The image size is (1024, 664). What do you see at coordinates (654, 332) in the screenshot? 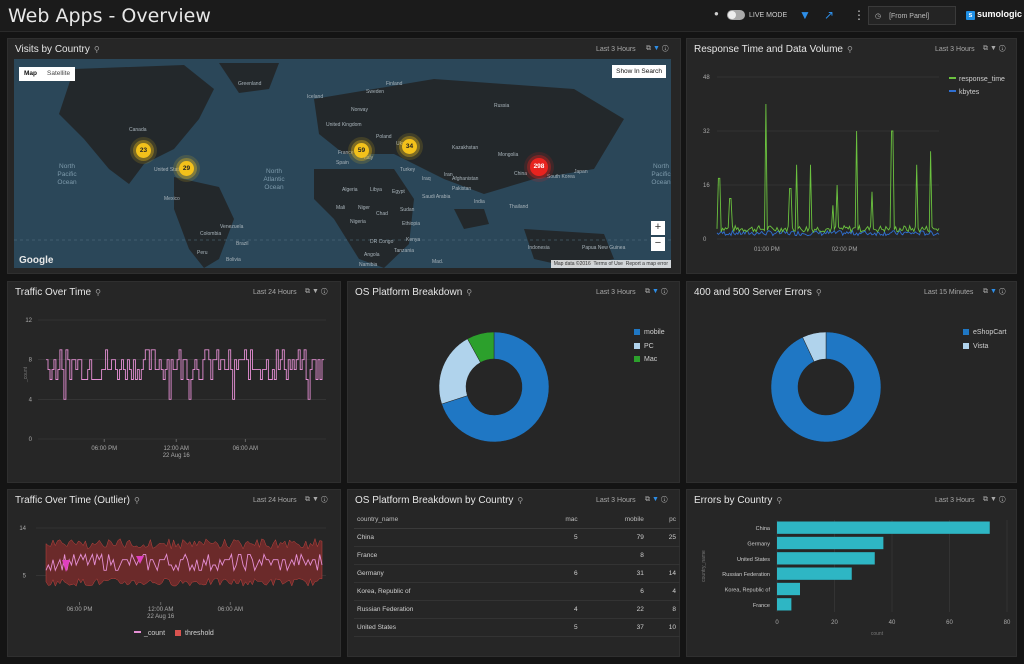
I see `legend-label: mobile` at bounding box center [654, 332].